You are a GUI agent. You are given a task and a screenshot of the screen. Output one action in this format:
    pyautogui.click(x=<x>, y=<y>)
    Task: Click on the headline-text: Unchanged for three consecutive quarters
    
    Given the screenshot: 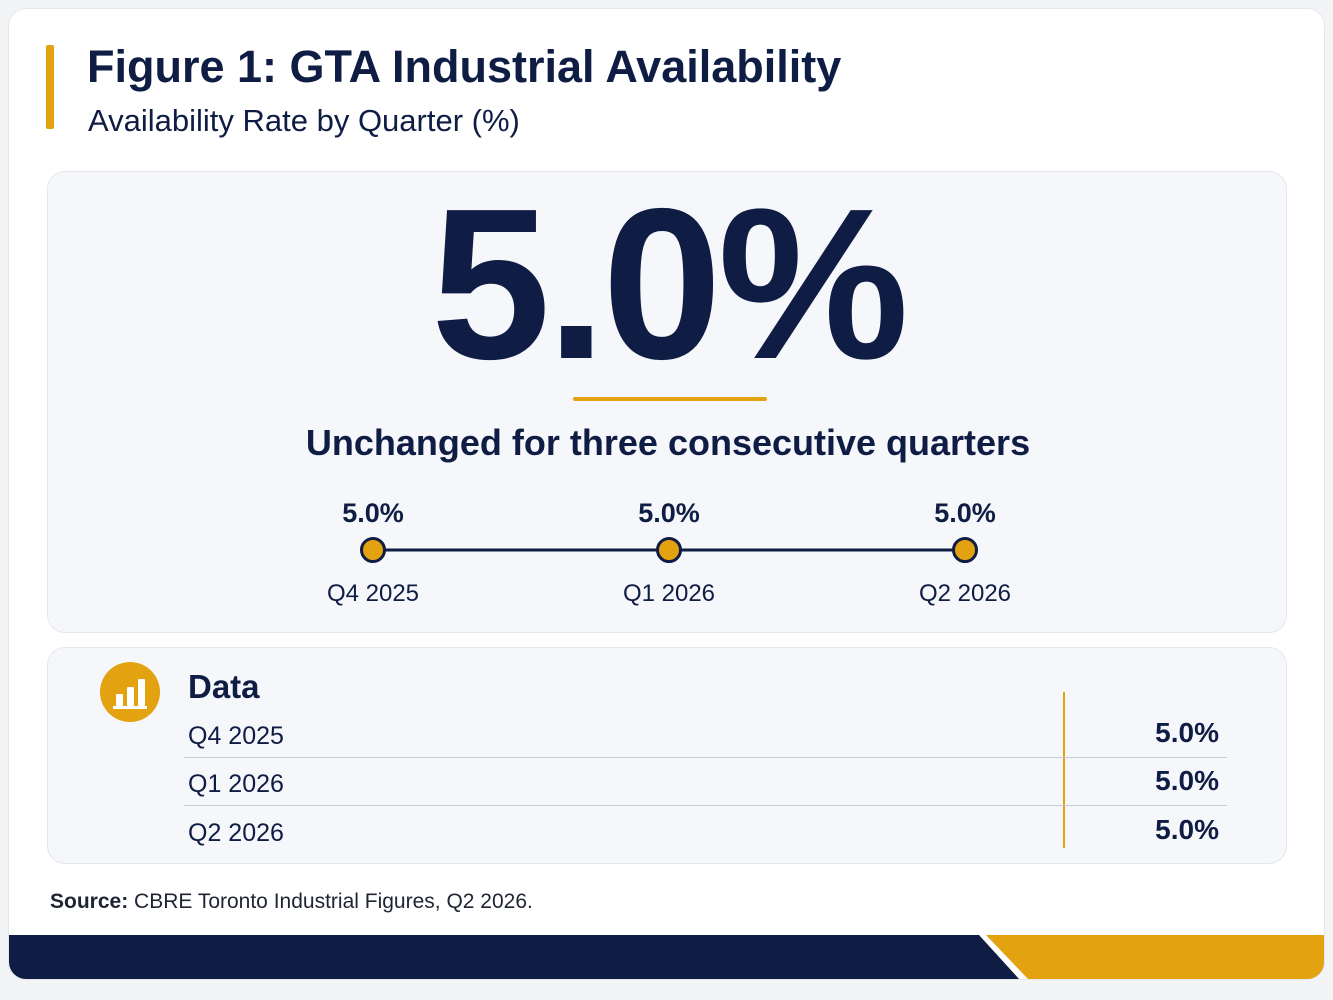 What is the action you would take?
    pyautogui.click(x=668, y=442)
    